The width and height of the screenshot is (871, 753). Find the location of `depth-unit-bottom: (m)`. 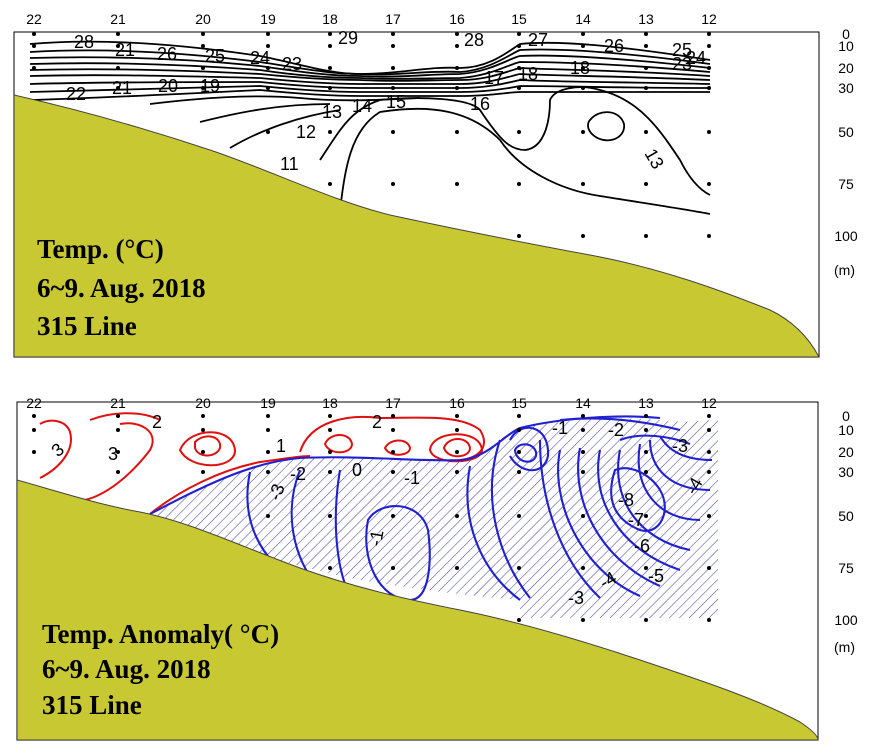

depth-unit-bottom: (m) is located at coordinates (844, 647).